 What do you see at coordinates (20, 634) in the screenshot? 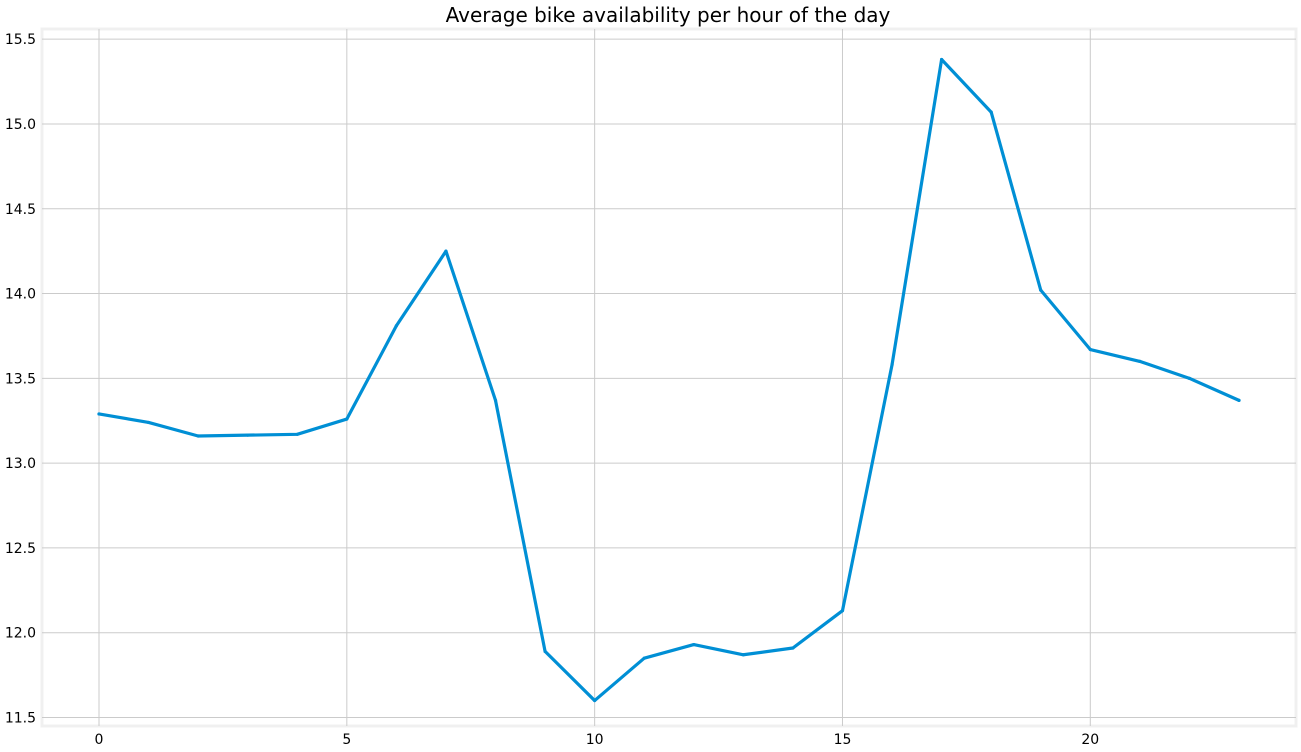
I see `y-tick-label: 12.0` at bounding box center [20, 634].